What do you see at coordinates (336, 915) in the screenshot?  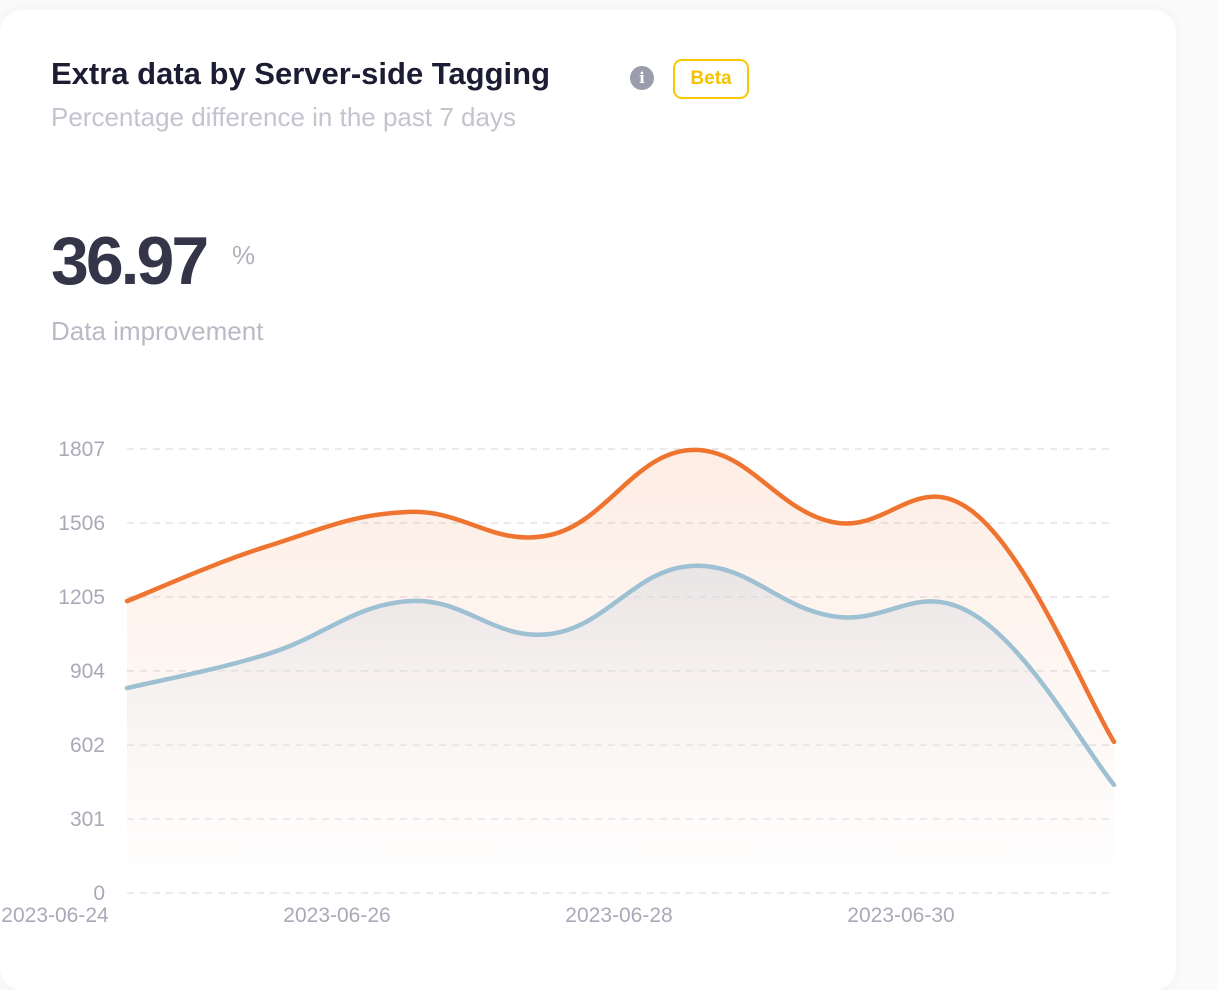 I see `x-tick-label: 2023-06-26` at bounding box center [336, 915].